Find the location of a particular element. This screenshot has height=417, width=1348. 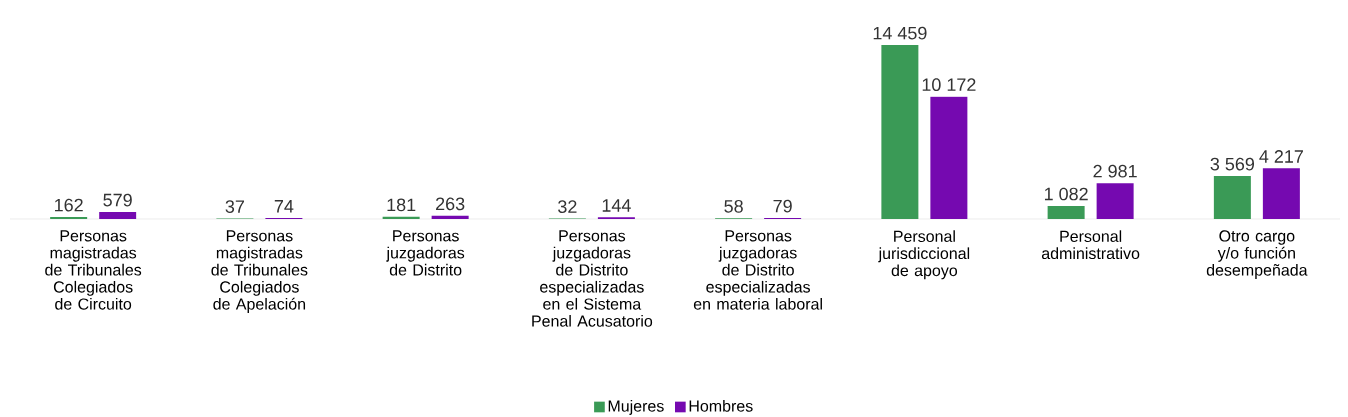

data-label: 37 is located at coordinates (235, 206).